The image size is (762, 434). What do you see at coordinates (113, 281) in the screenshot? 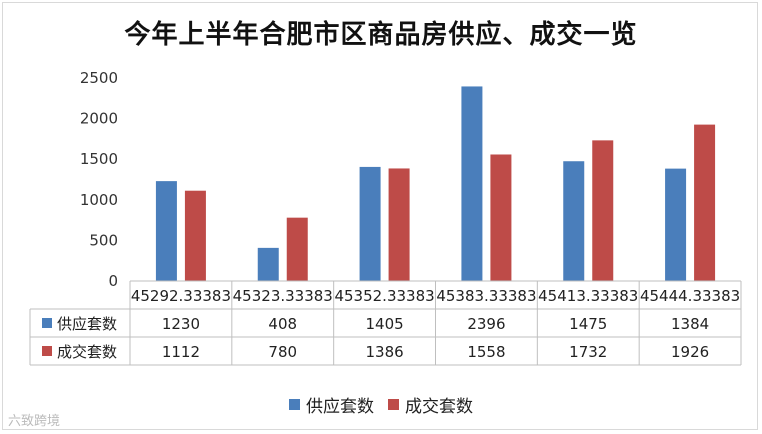
I see `y-tick-label: 0` at bounding box center [113, 281].